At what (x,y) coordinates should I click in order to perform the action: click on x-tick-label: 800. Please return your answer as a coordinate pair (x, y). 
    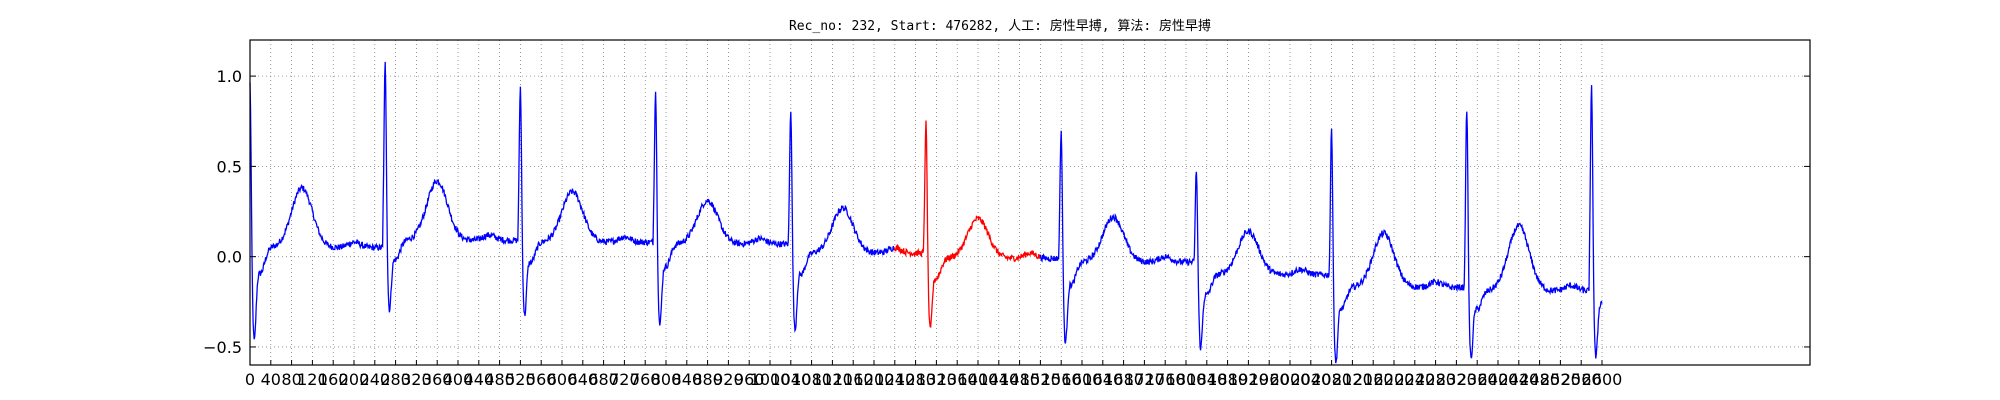
    Looking at the image, I should click on (666, 379).